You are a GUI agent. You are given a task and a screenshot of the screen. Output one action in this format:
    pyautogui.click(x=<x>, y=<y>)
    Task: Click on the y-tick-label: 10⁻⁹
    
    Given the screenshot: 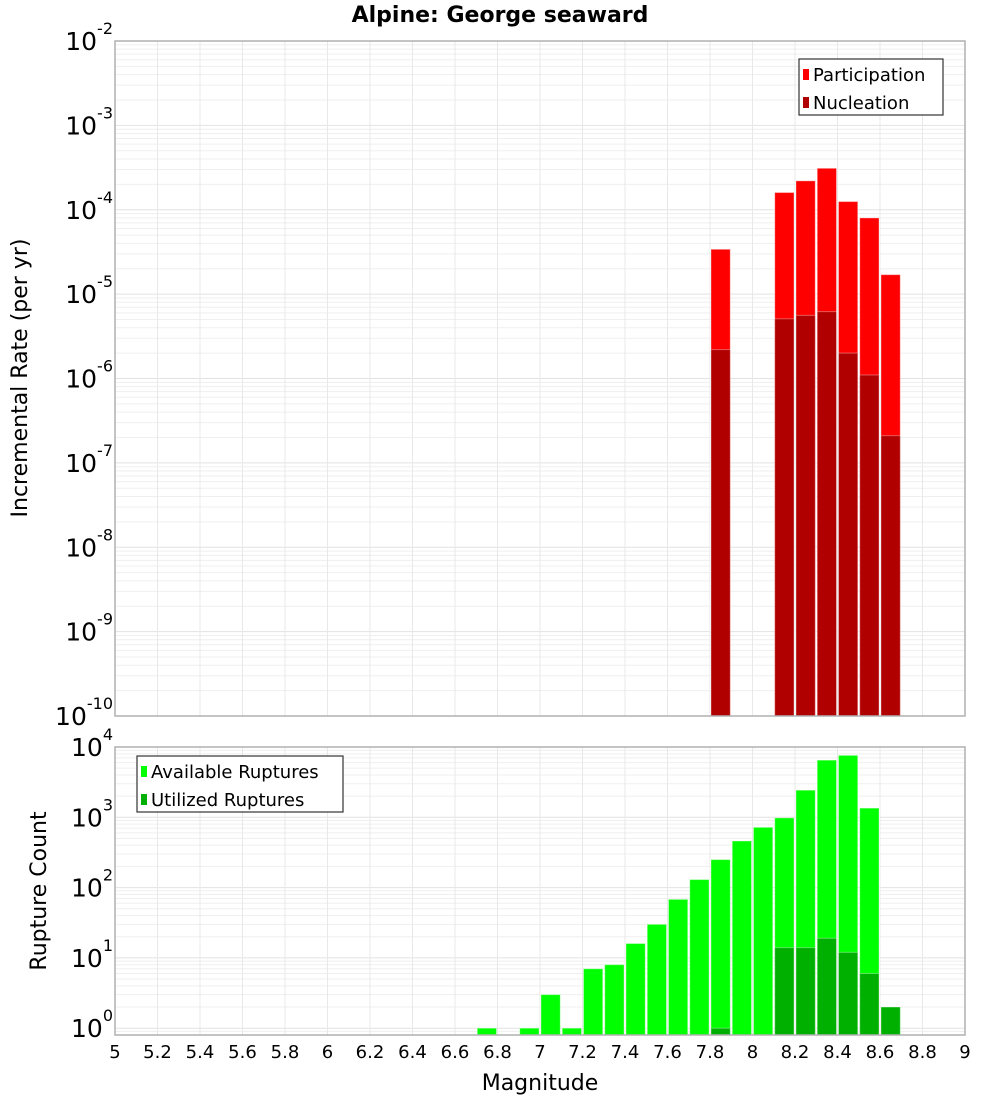 What is the action you would take?
    pyautogui.click(x=89, y=628)
    